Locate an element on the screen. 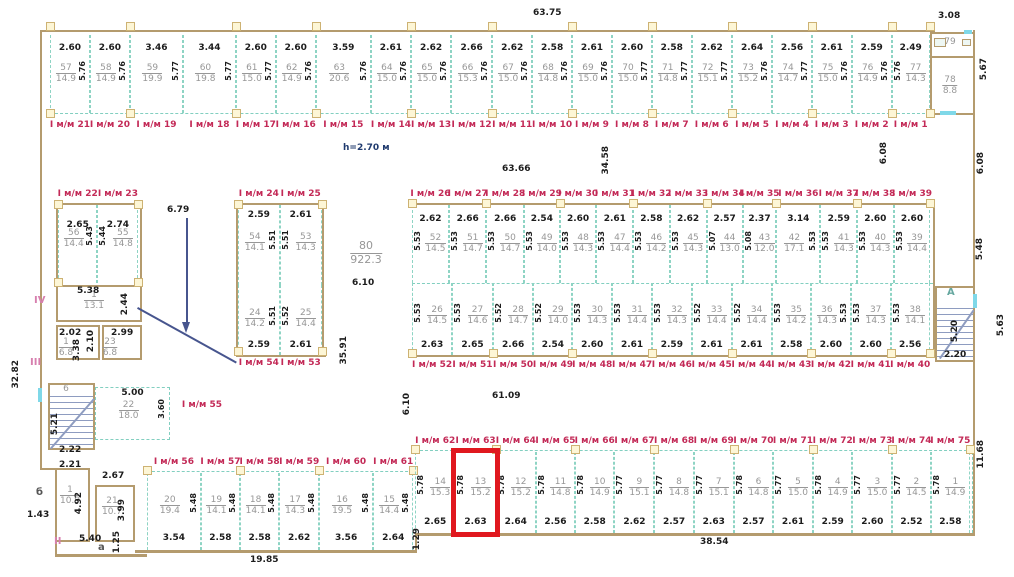 This screenshot has height=577, width=1014. stall-width-dim: 2.63 is located at coordinates (713, 522).